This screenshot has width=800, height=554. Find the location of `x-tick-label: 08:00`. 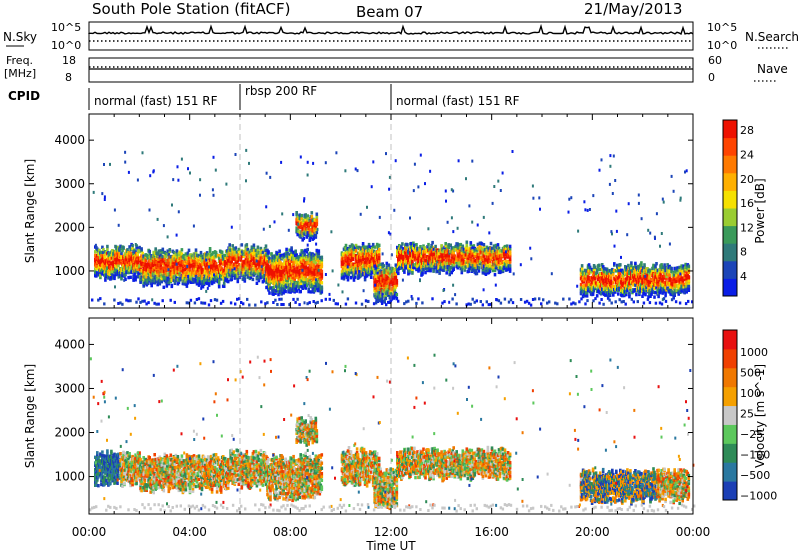

x-tick-label: 08:00 is located at coordinates (290, 532).